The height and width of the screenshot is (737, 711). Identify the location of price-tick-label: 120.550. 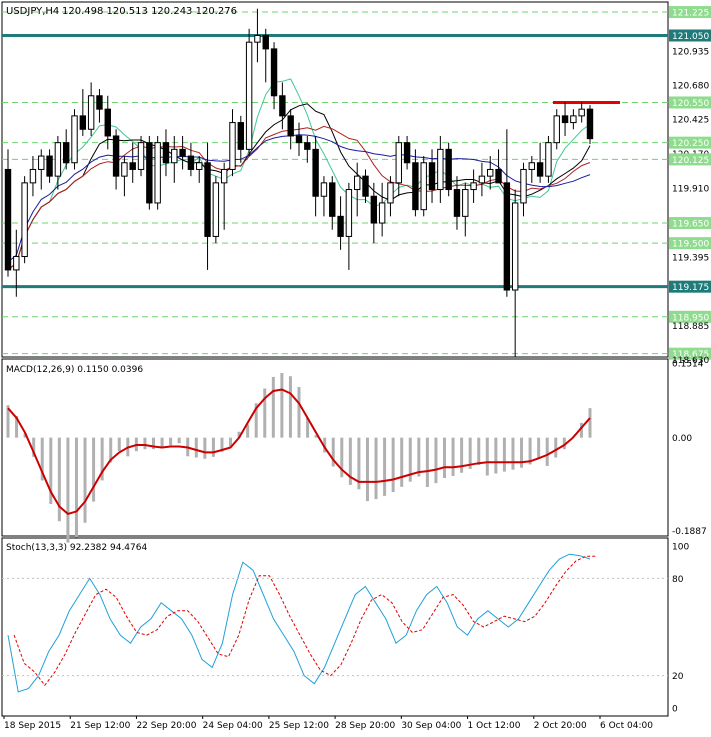
(690, 104).